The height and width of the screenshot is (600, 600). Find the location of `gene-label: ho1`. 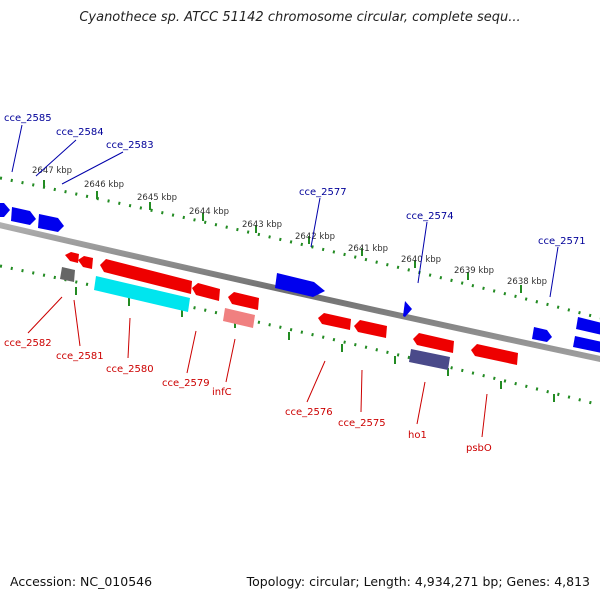

gene-label: ho1 is located at coordinates (417, 435).